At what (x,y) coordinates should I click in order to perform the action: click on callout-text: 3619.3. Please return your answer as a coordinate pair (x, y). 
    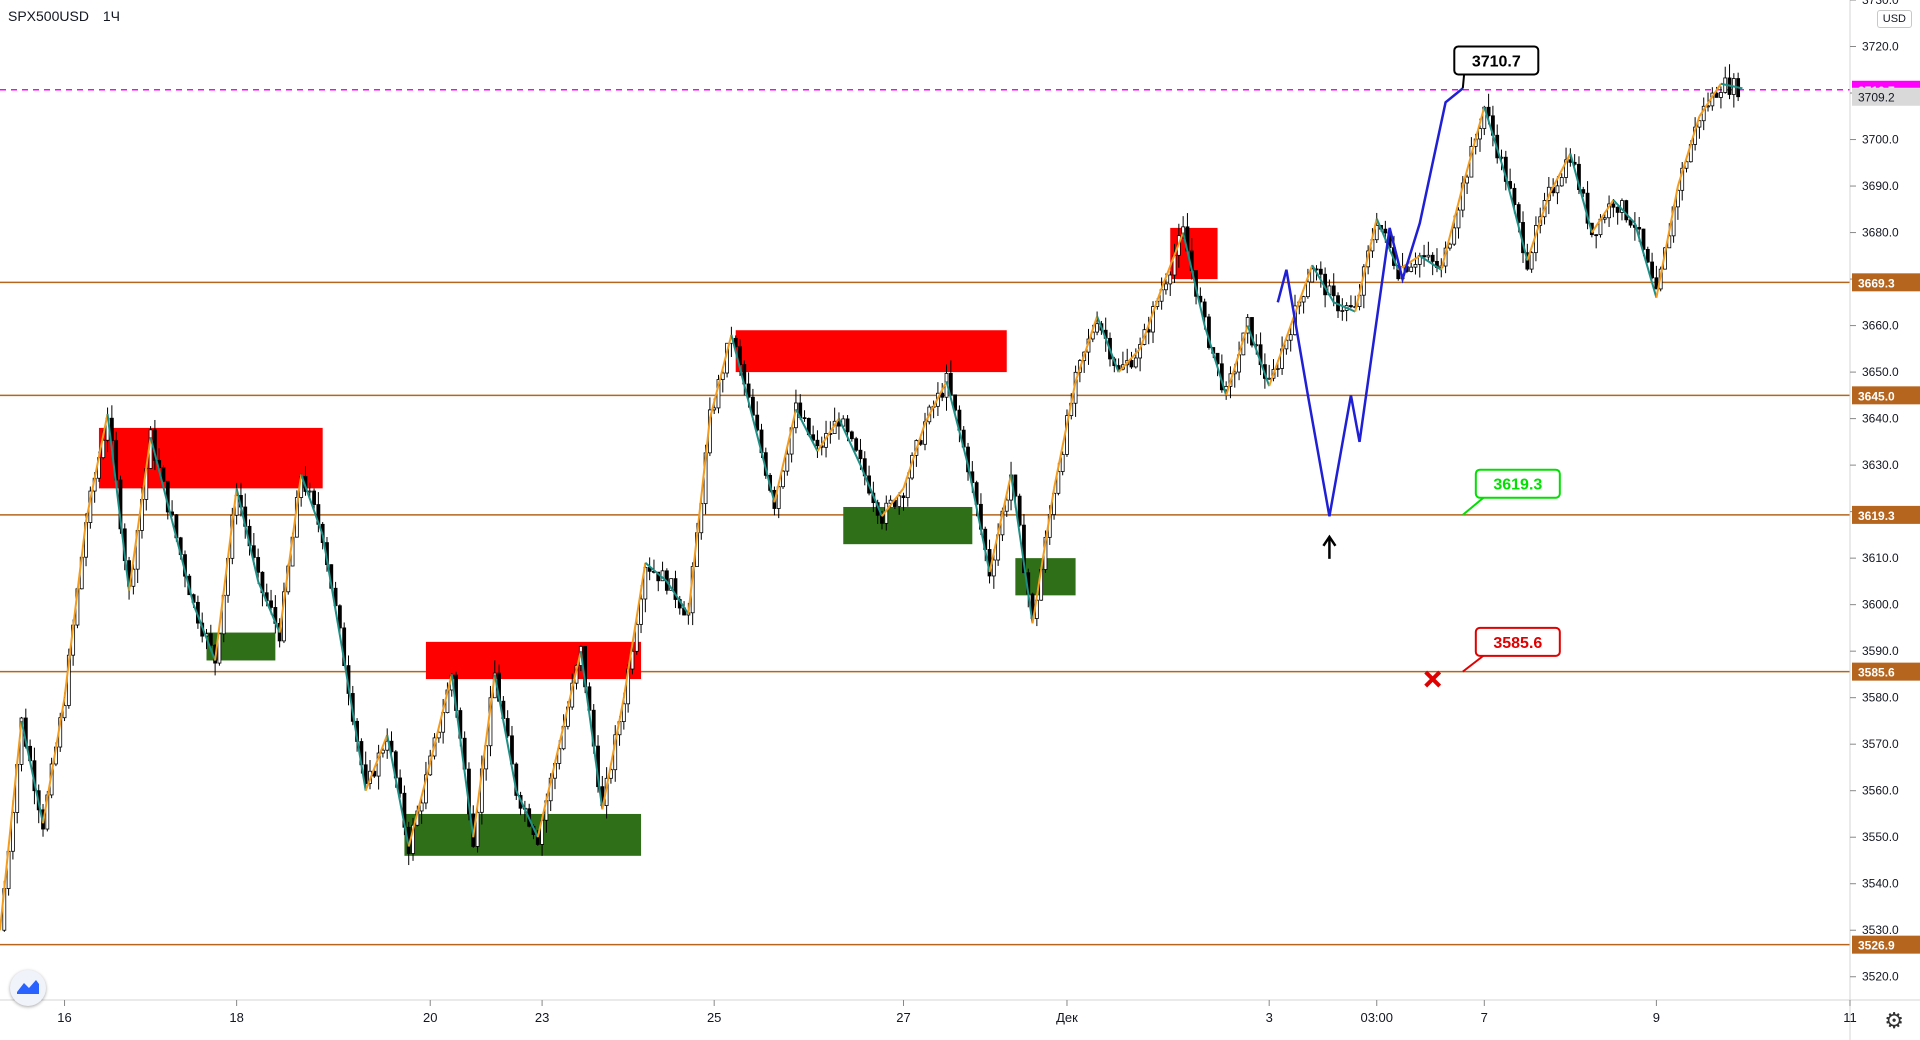
    Looking at the image, I should click on (1517, 485).